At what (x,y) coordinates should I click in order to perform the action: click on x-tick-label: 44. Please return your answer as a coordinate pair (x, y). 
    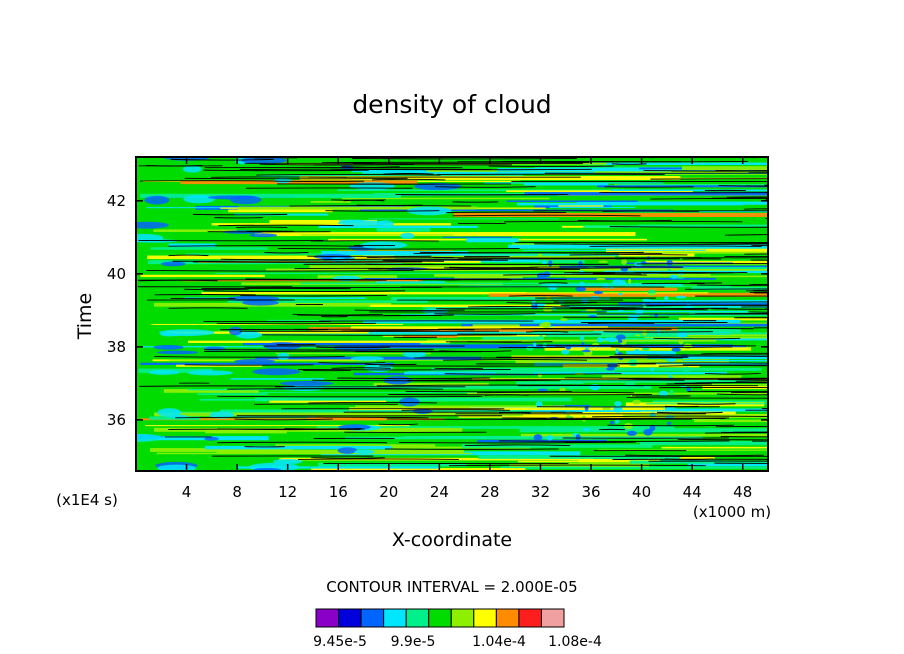
    Looking at the image, I should click on (692, 492).